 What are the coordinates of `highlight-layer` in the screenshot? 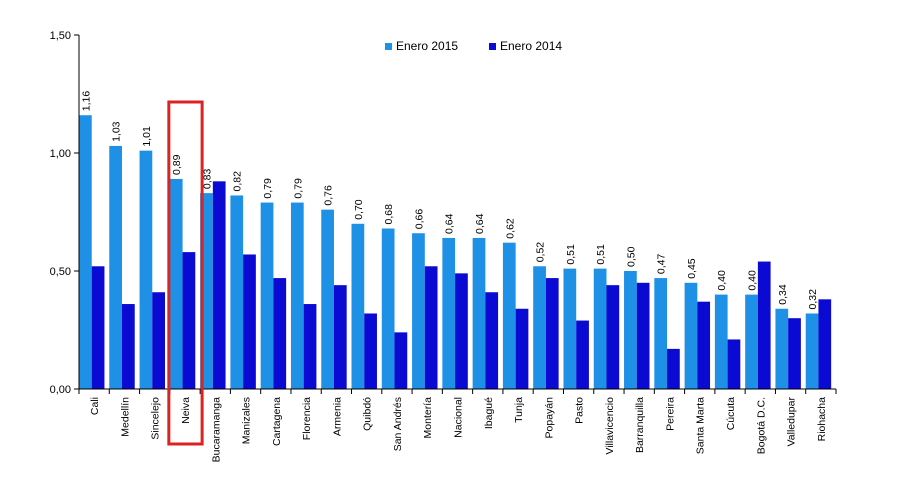 It's located at (185, 273).